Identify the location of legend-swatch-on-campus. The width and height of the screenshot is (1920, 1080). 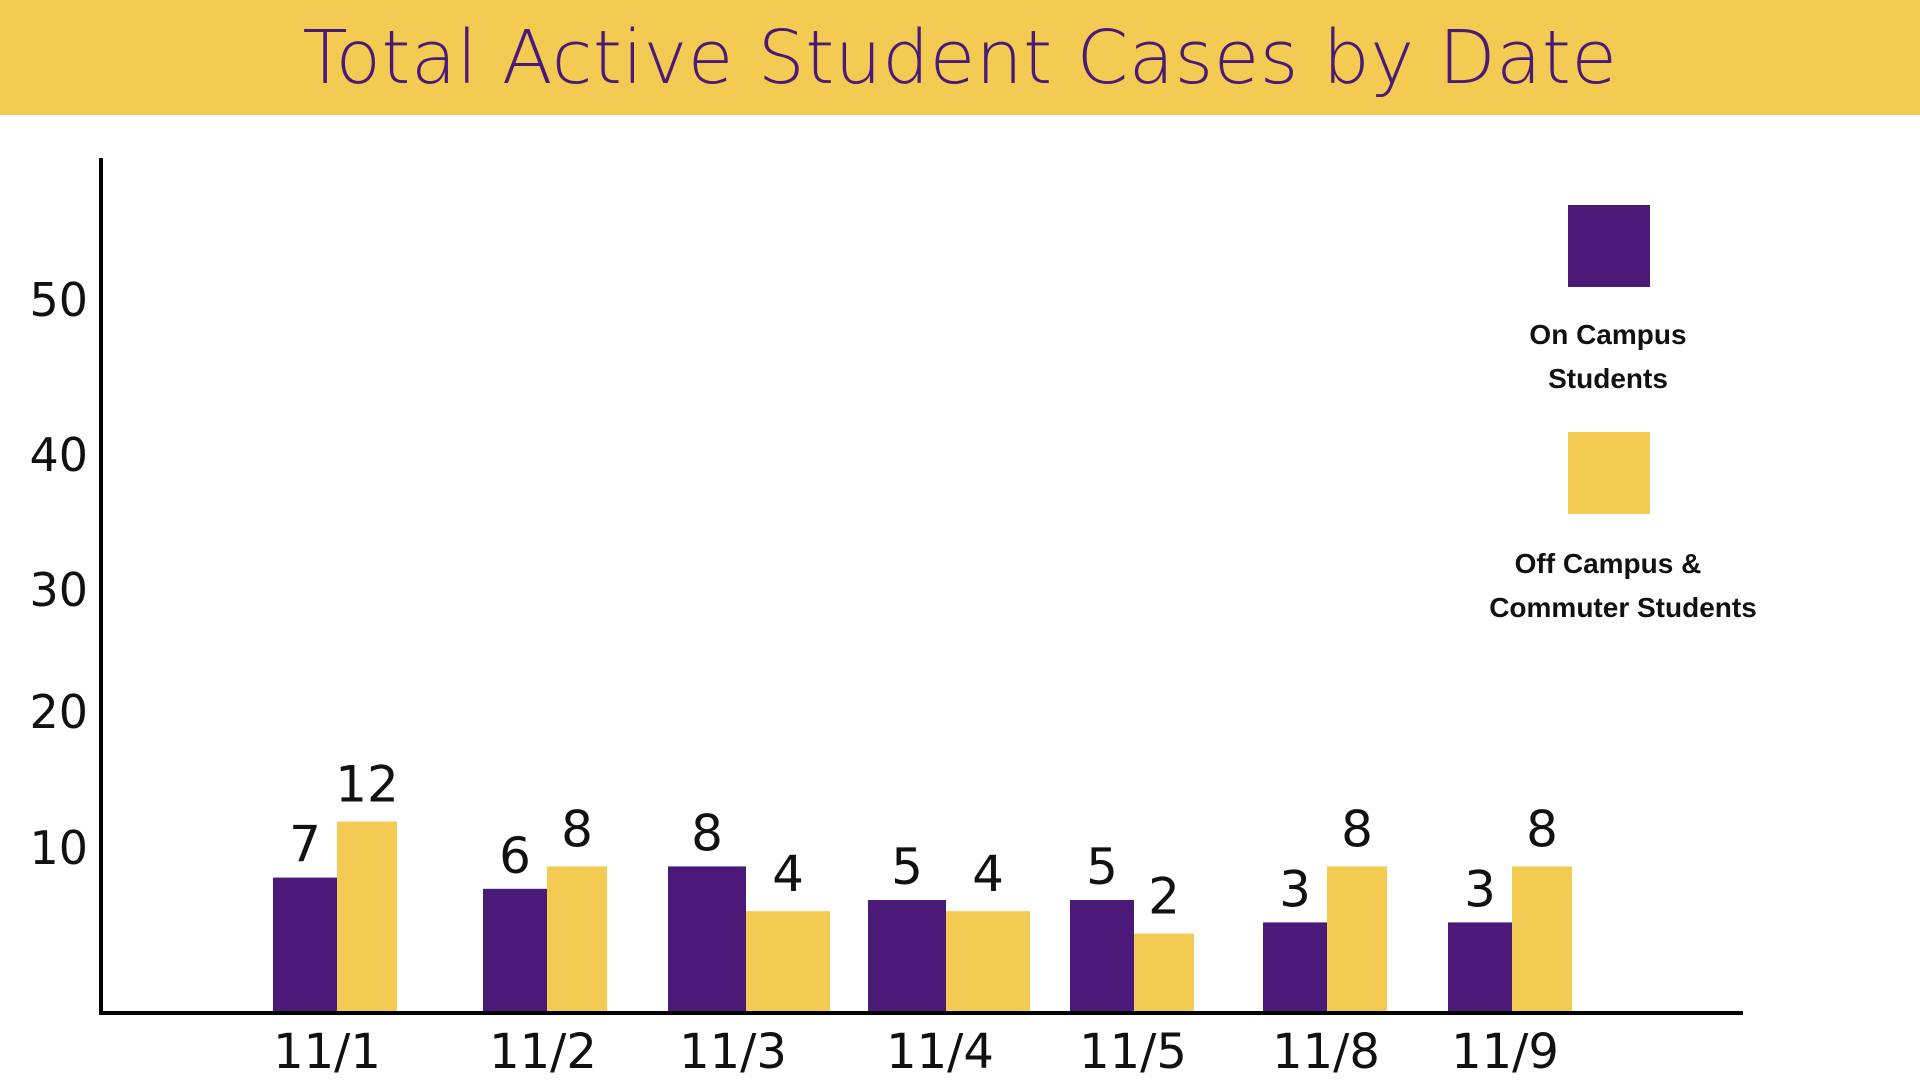
(1609, 246).